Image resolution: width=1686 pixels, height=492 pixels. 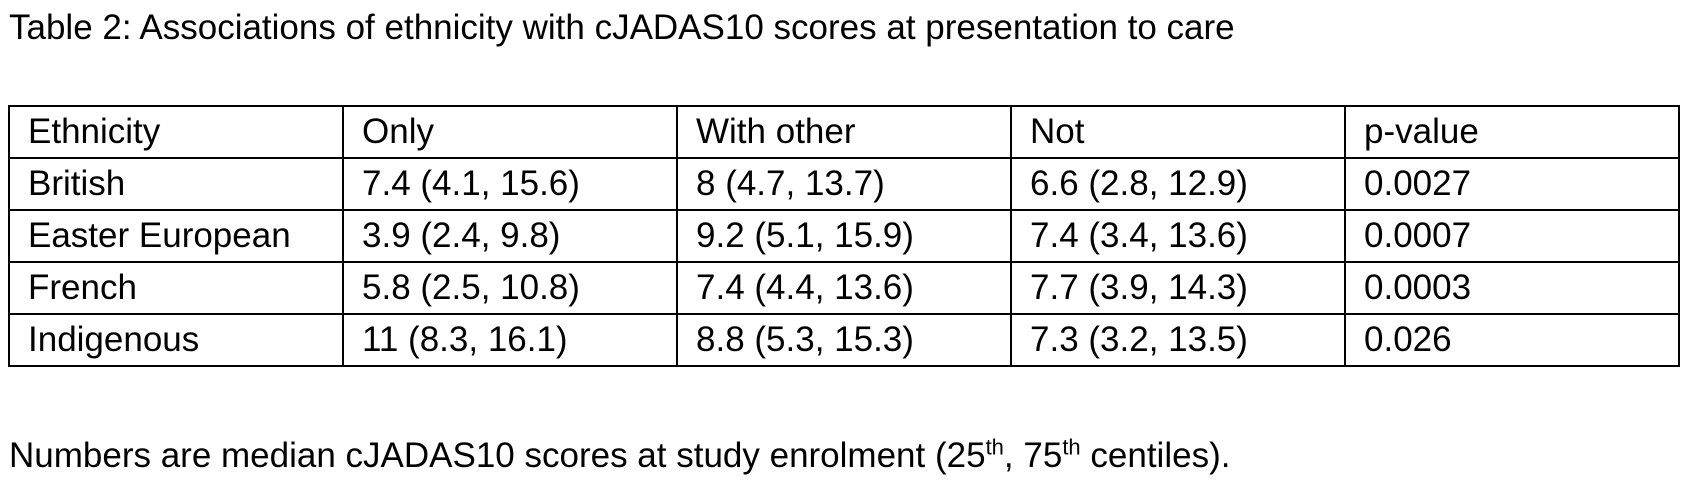 What do you see at coordinates (1178, 184) in the screenshot?
I see `cell-not: 6.6 (2.8, 12.9)` at bounding box center [1178, 184].